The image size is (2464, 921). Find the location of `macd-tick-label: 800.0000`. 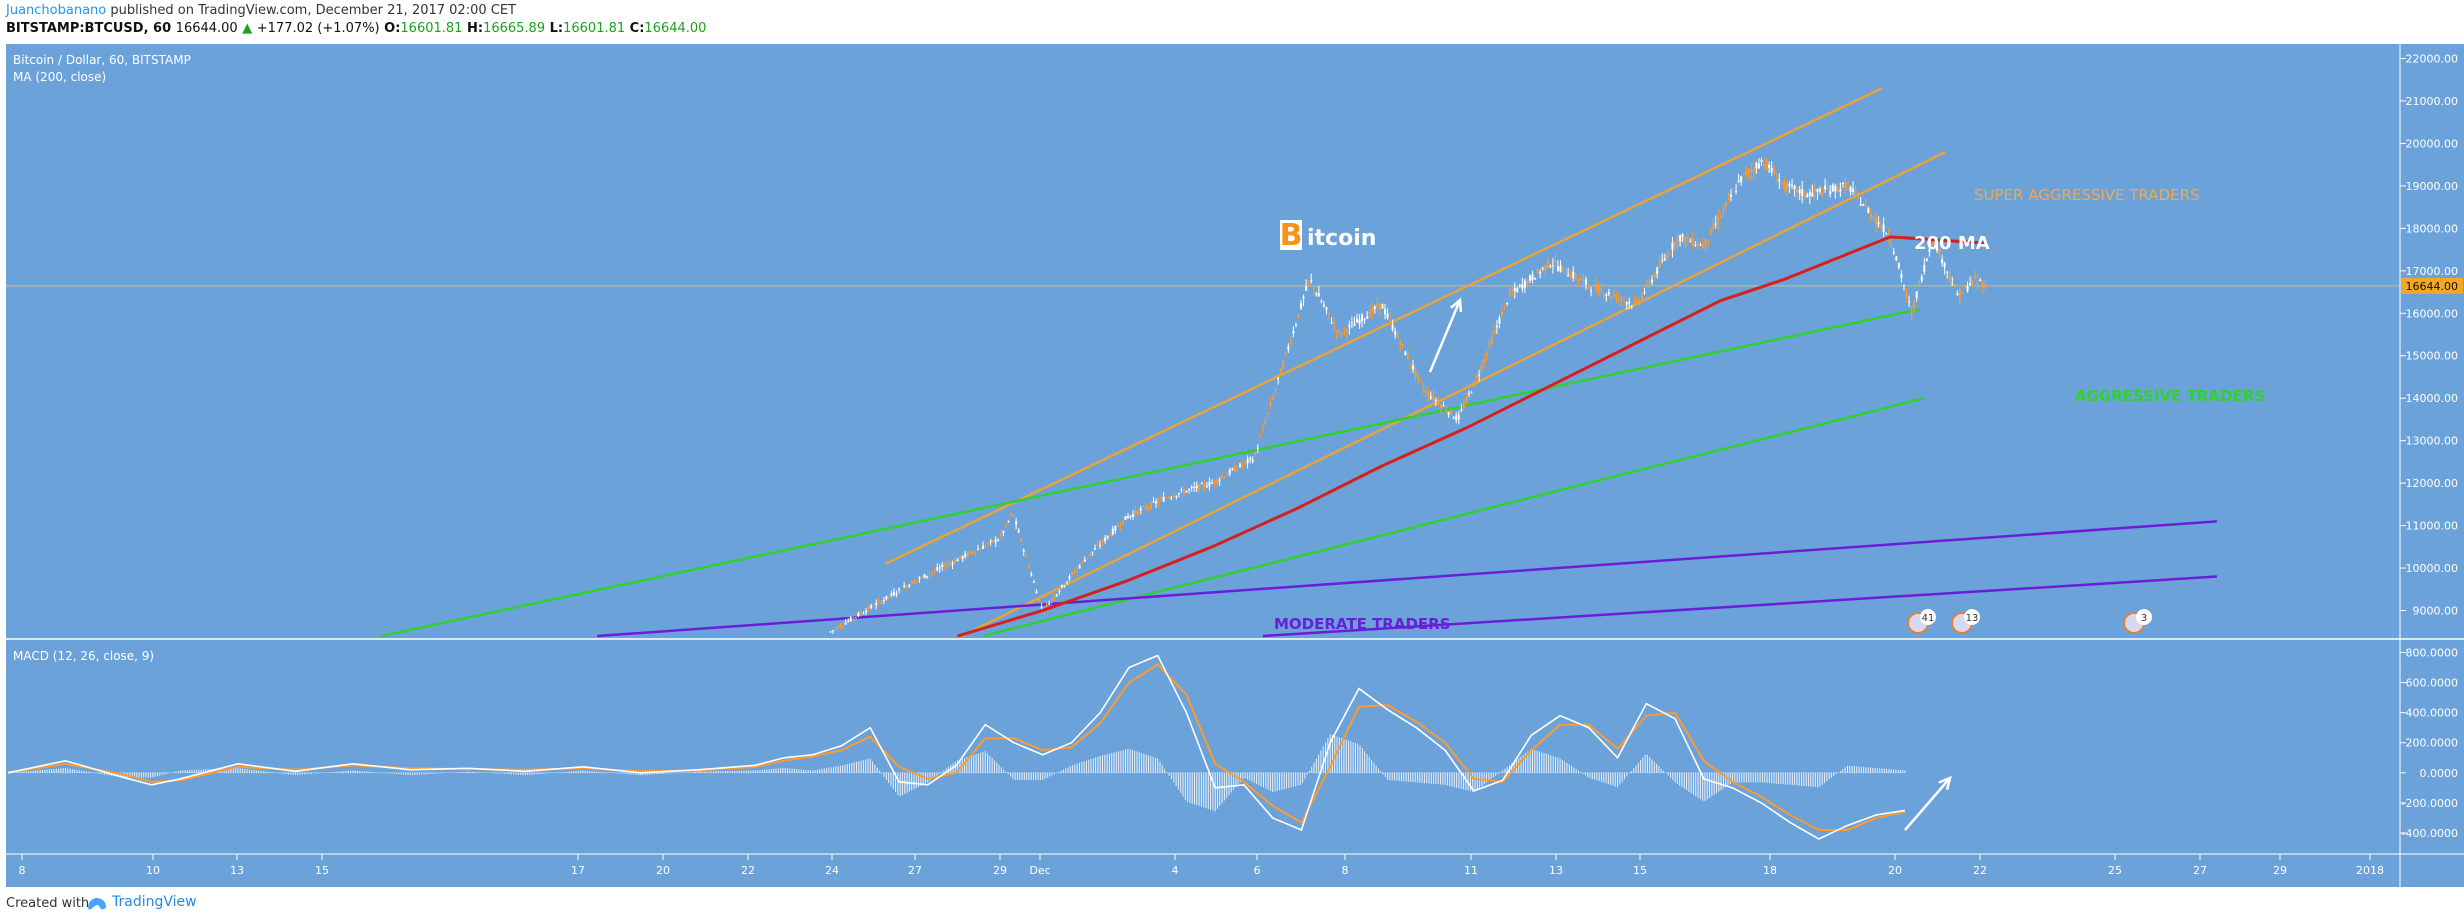

macd-tick-label: 800.0000 is located at coordinates (2432, 653).